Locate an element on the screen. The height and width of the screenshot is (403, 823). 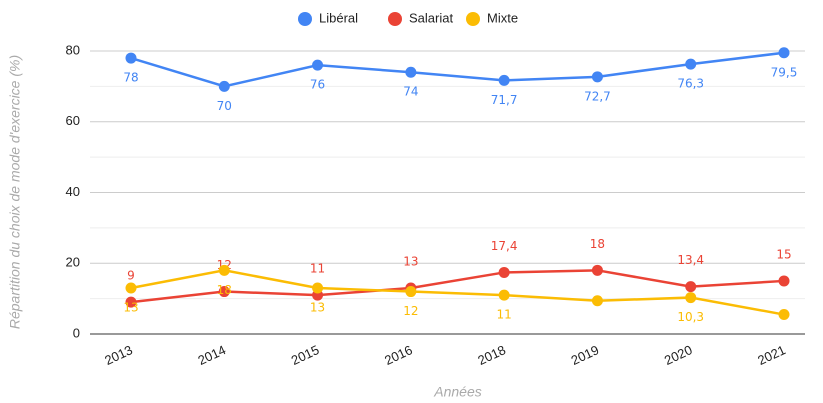
data-label: 71,7 is located at coordinates (504, 100).